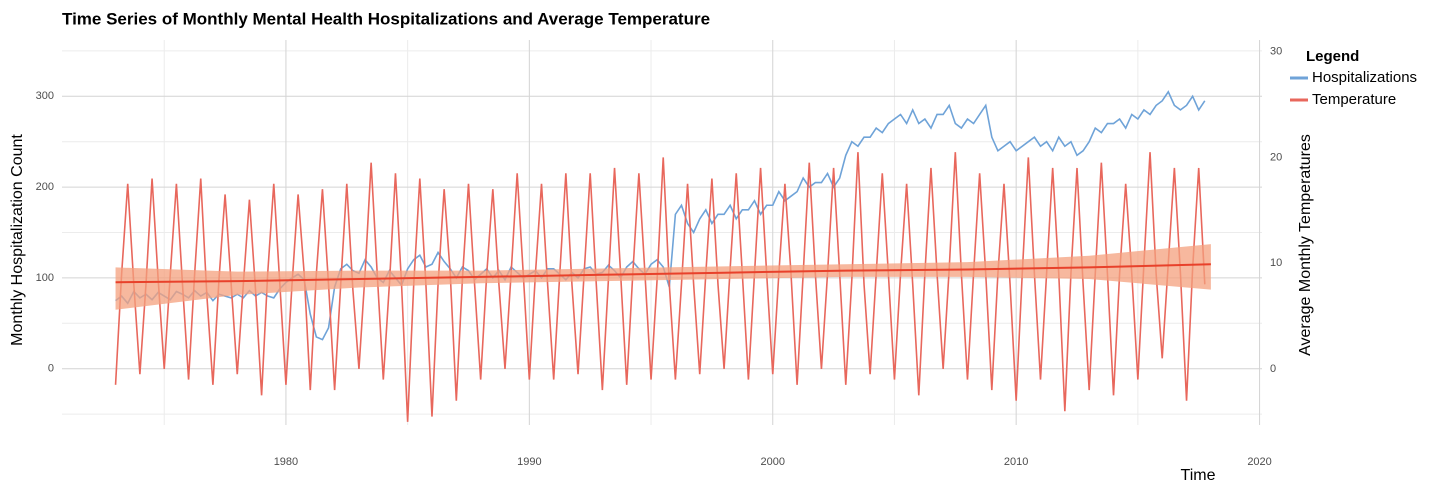  What do you see at coordinates (1016, 462) in the screenshot?
I see `x-tick-label: 2010` at bounding box center [1016, 462].